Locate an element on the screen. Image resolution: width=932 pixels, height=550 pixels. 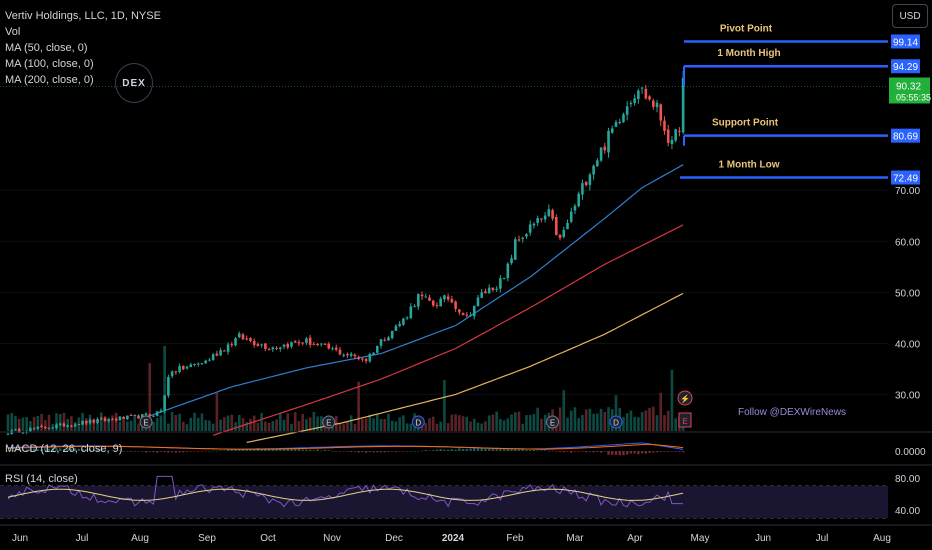
macd-legend: MACD (12, 26, close, 9) is located at coordinates (64, 449).